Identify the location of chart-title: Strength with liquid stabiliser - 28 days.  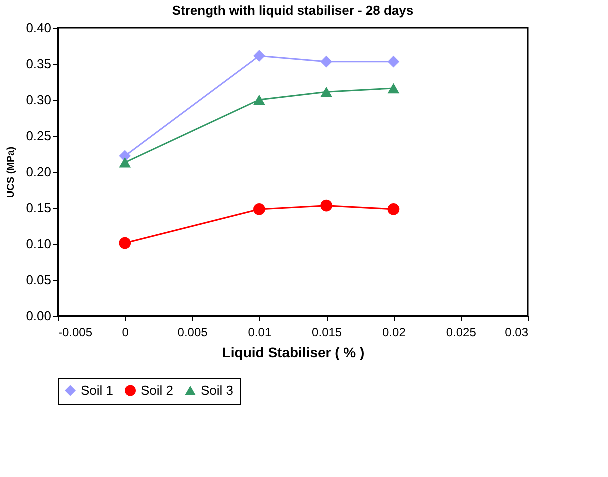
(293, 10).